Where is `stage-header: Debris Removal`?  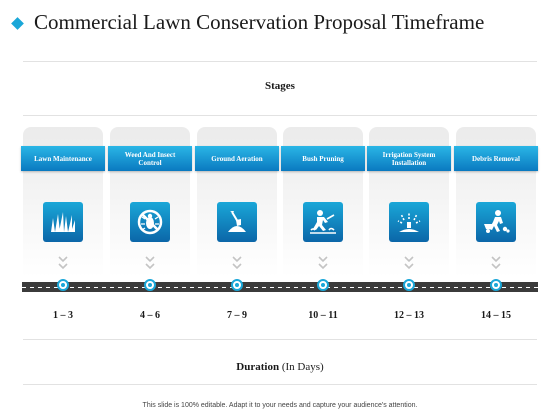 stage-header: Debris Removal is located at coordinates (496, 158).